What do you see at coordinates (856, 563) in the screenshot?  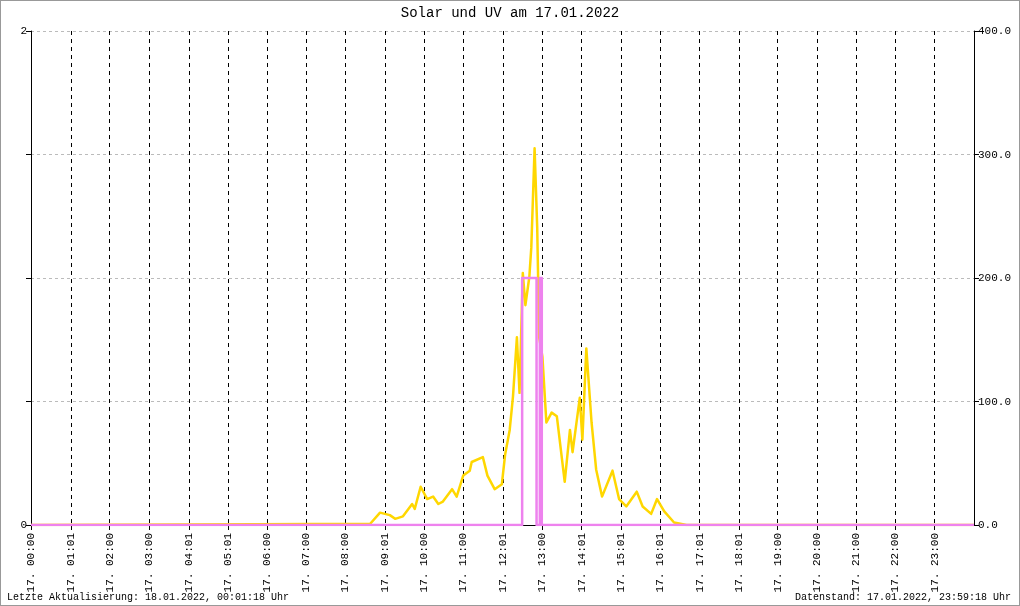 I see `x-tick-label: 17. 21:00` at bounding box center [856, 563].